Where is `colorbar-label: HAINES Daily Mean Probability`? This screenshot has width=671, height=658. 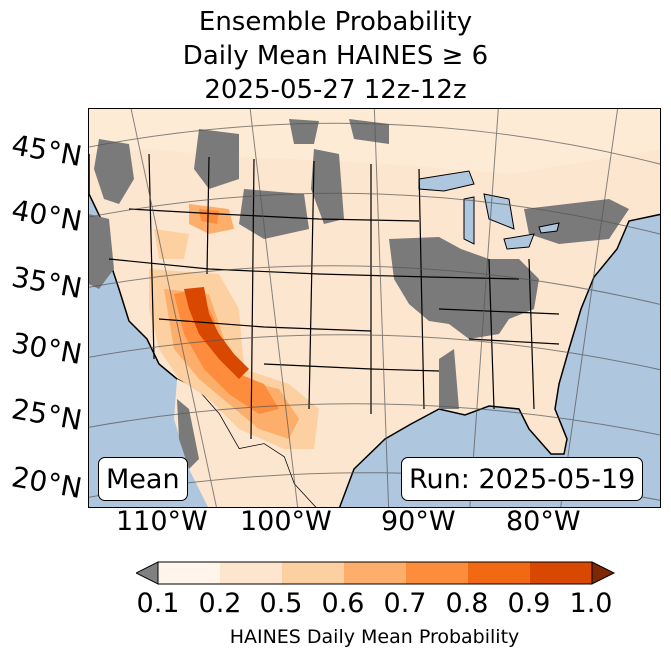 colorbar-label: HAINES Daily Mean Probability is located at coordinates (374, 637).